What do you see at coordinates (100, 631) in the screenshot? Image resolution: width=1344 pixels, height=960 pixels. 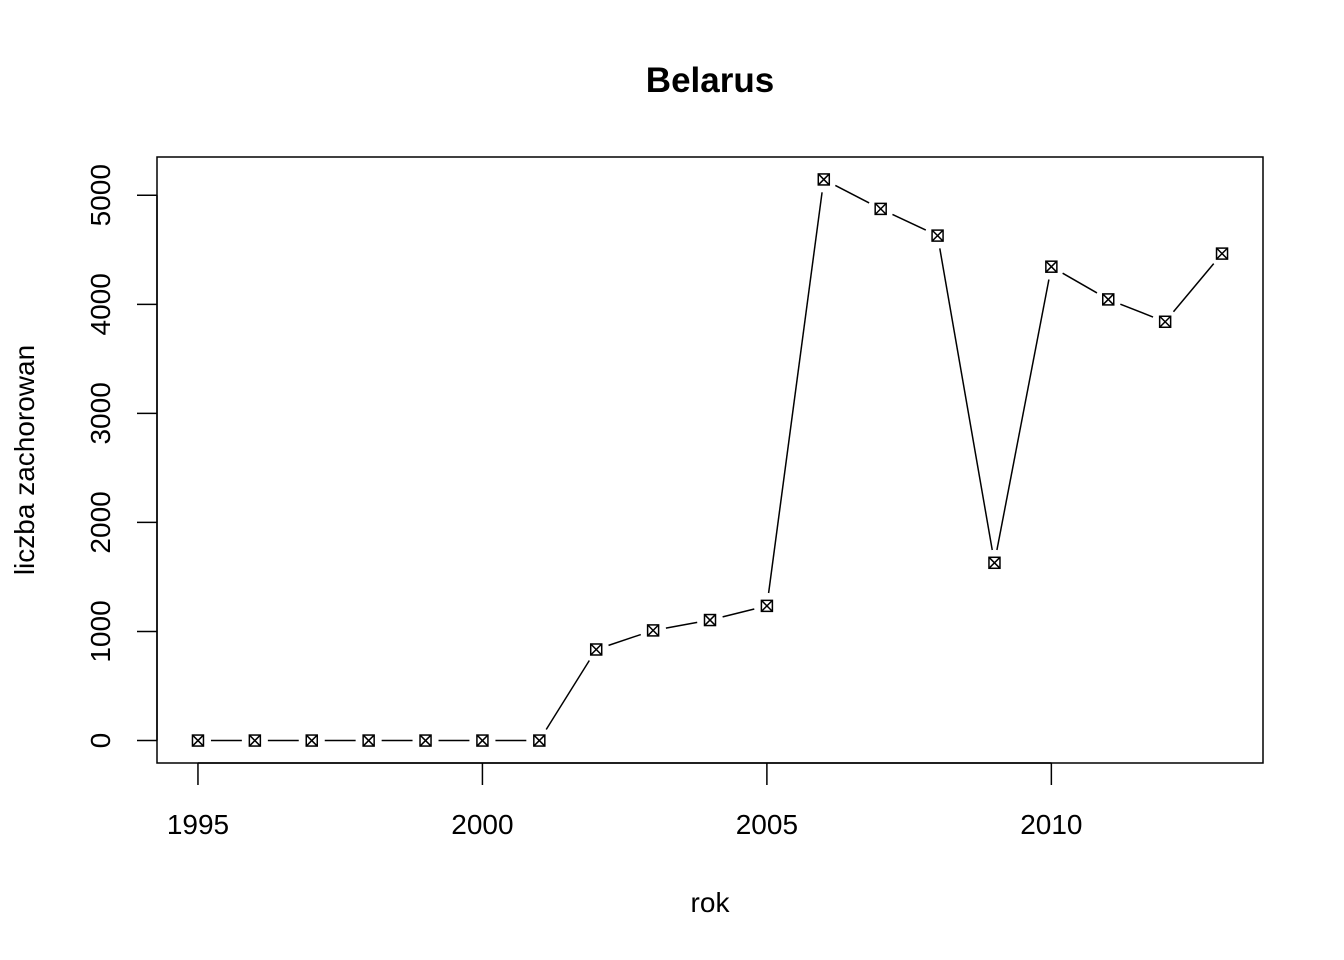 I see `y-tick-label: 1000` at bounding box center [100, 631].